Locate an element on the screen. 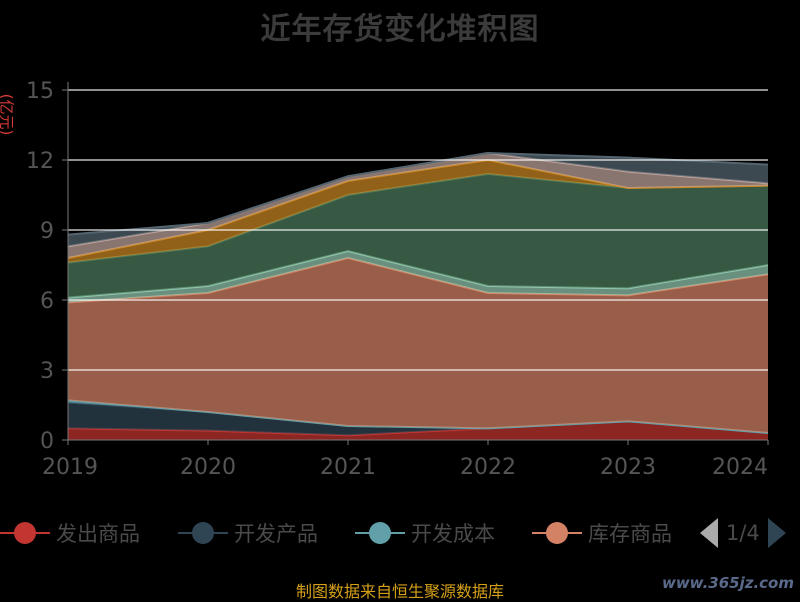  x-tick-label: 2020 is located at coordinates (208, 467).